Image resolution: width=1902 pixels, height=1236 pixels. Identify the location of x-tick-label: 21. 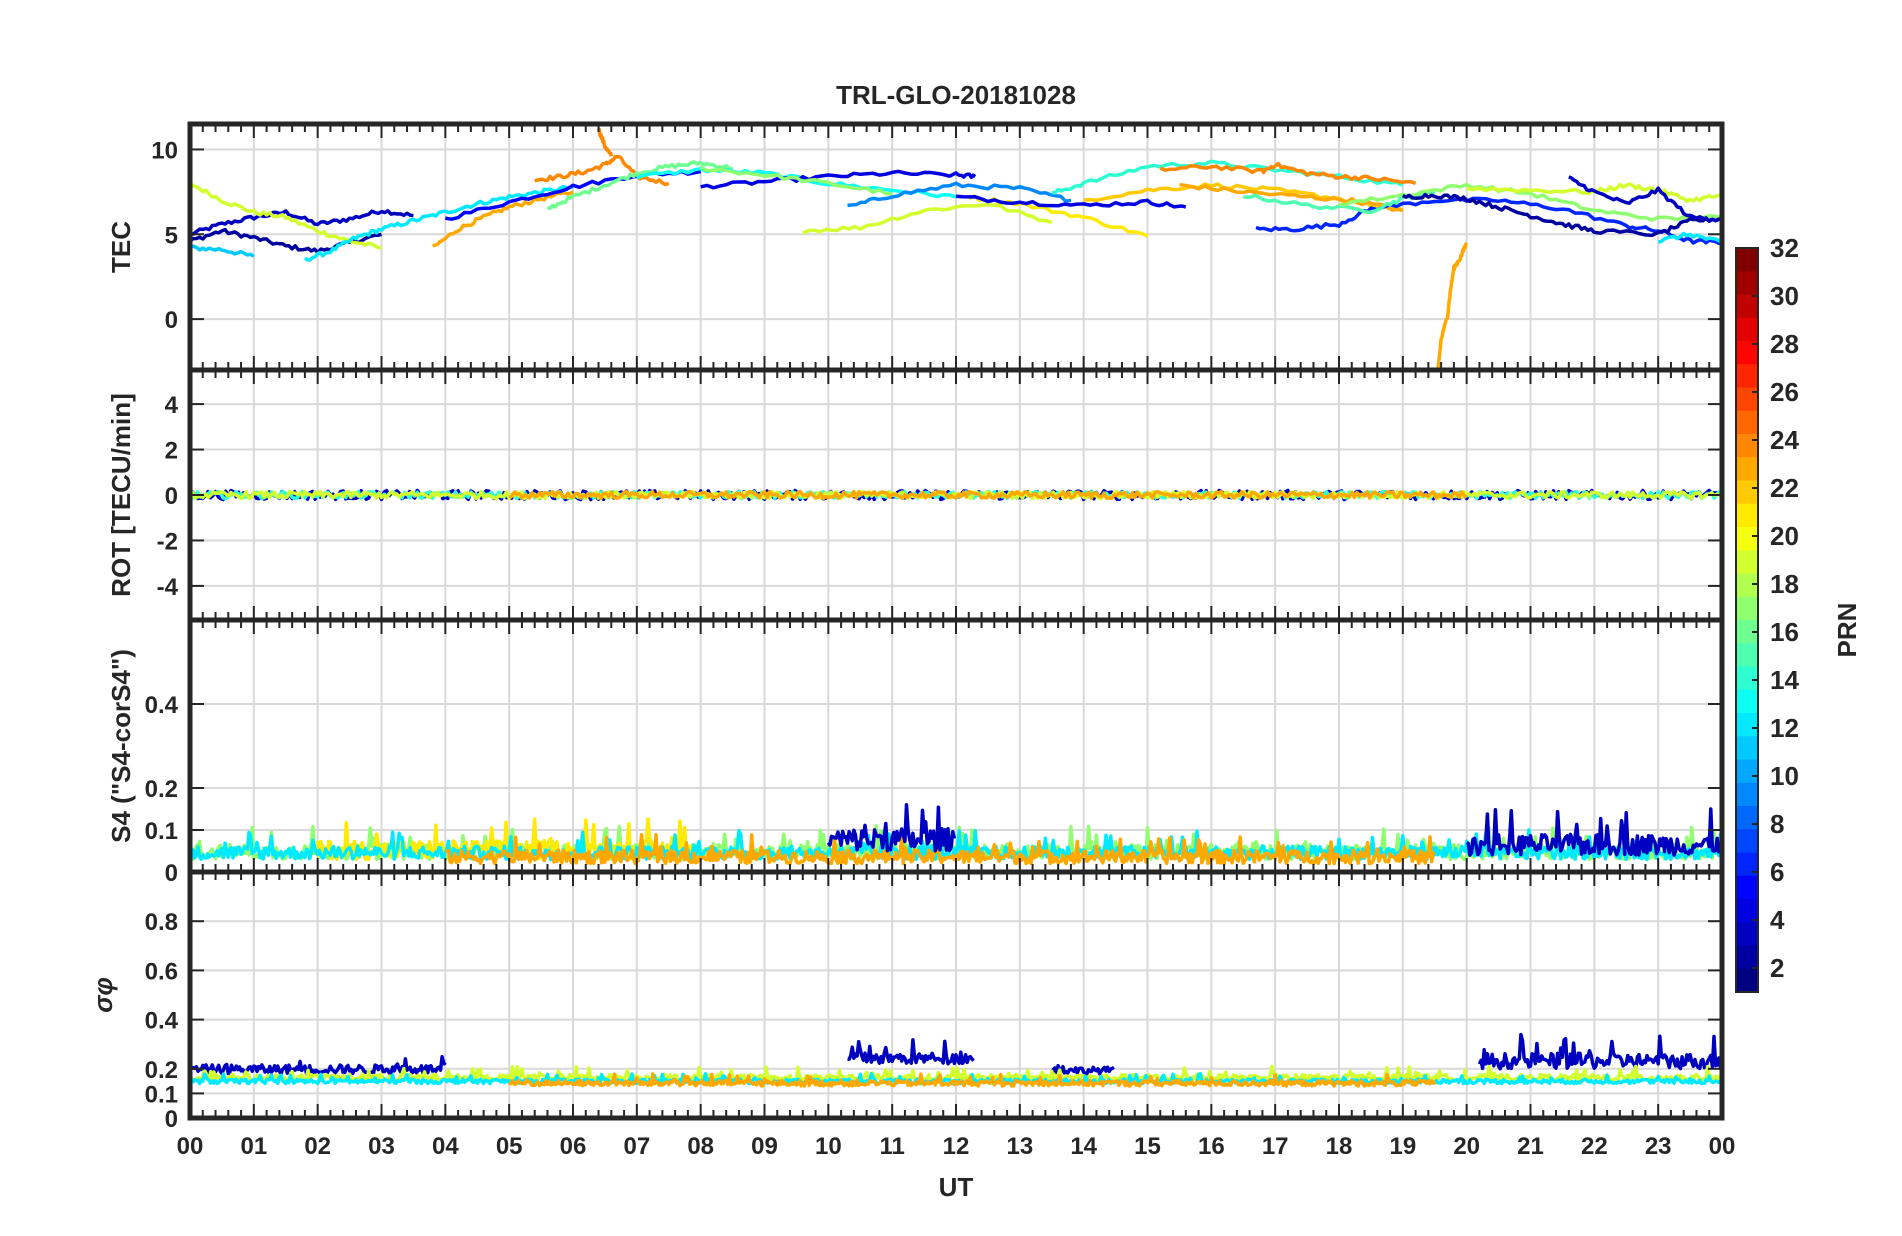
(1530, 1146).